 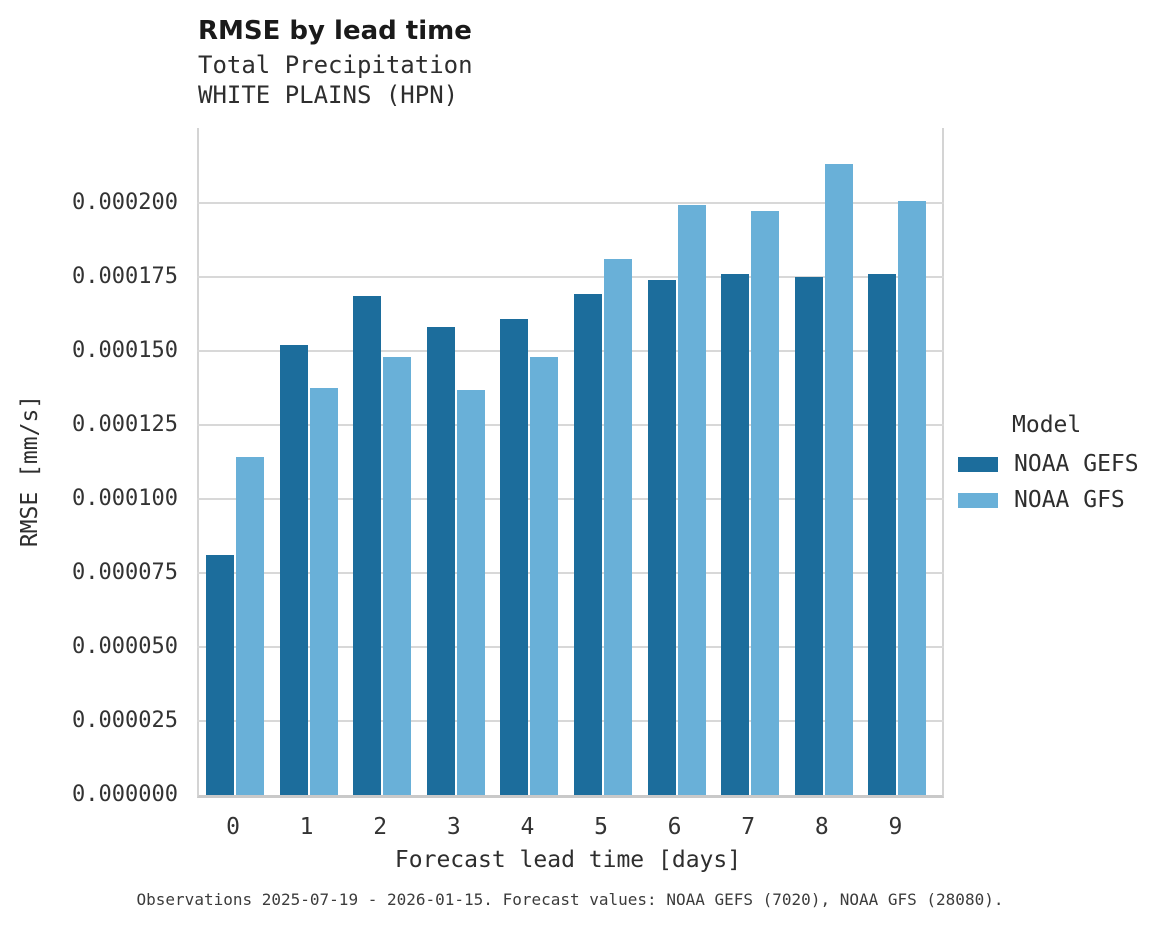 What do you see at coordinates (125, 424) in the screenshot?
I see `y-tick-label: 0.000125` at bounding box center [125, 424].